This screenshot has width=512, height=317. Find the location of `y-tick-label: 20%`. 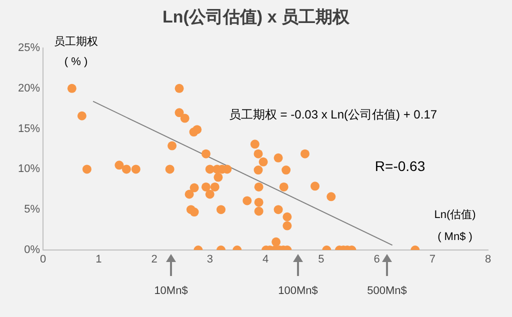

y-tick-label: 20% is located at coordinates (29, 88).